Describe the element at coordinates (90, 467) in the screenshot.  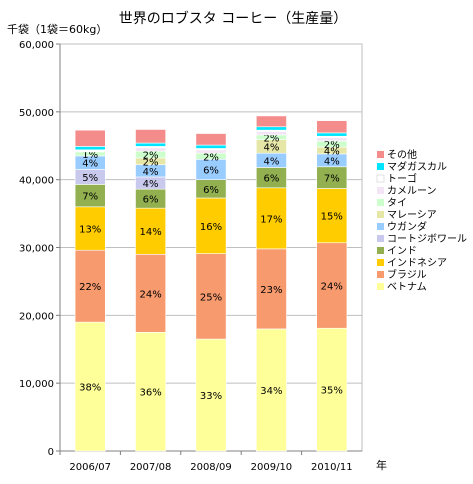
I see `x-tick-label: 2006/07` at that location.